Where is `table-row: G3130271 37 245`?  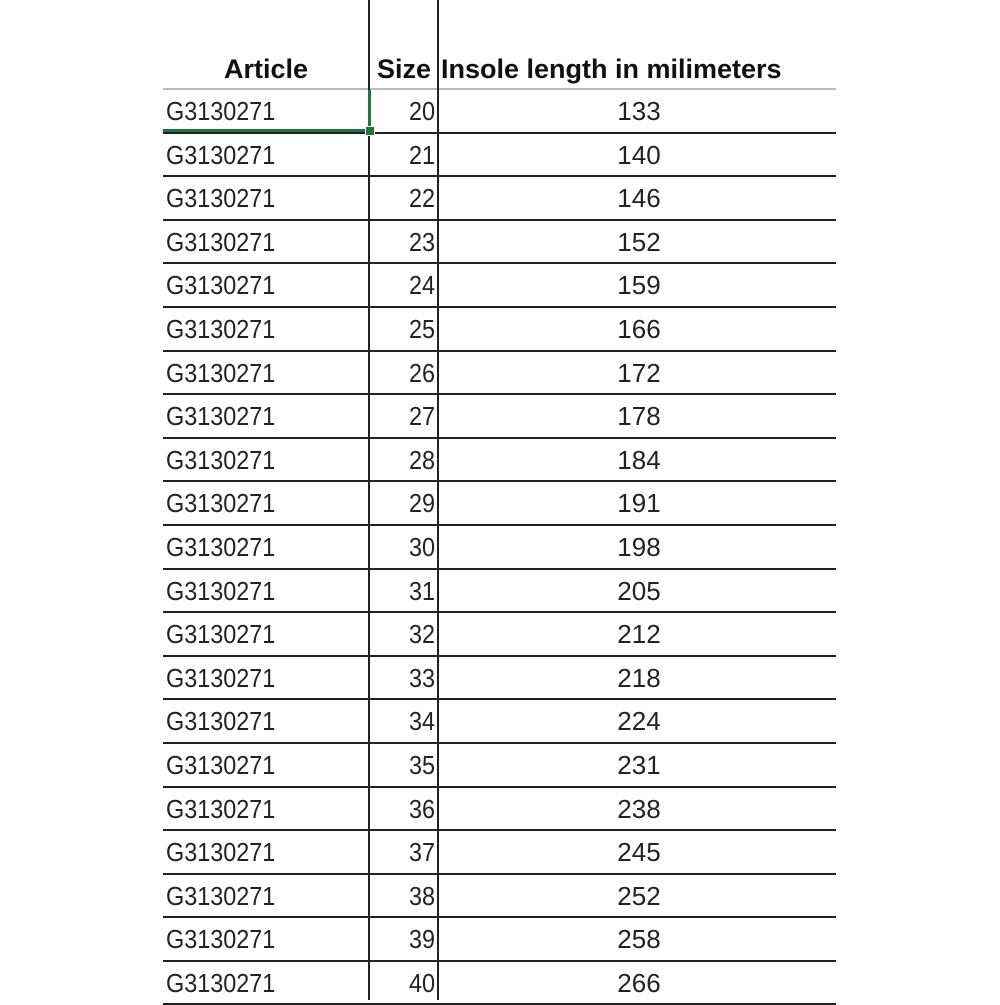 table-row: G3130271 37 245 is located at coordinates (499, 853).